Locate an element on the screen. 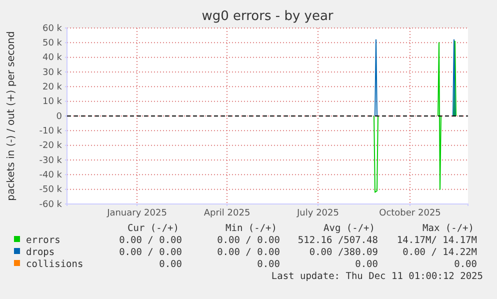 The image size is (497, 299). x-tick-label: October 2025 is located at coordinates (410, 213).